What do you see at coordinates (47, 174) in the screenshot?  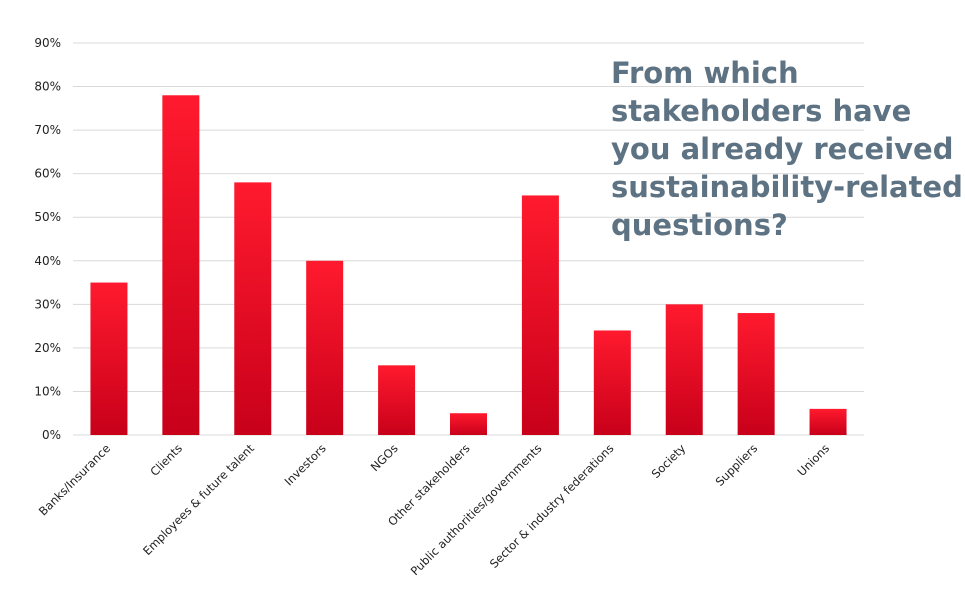 I see `y-tick-label: 60%` at bounding box center [47, 174].